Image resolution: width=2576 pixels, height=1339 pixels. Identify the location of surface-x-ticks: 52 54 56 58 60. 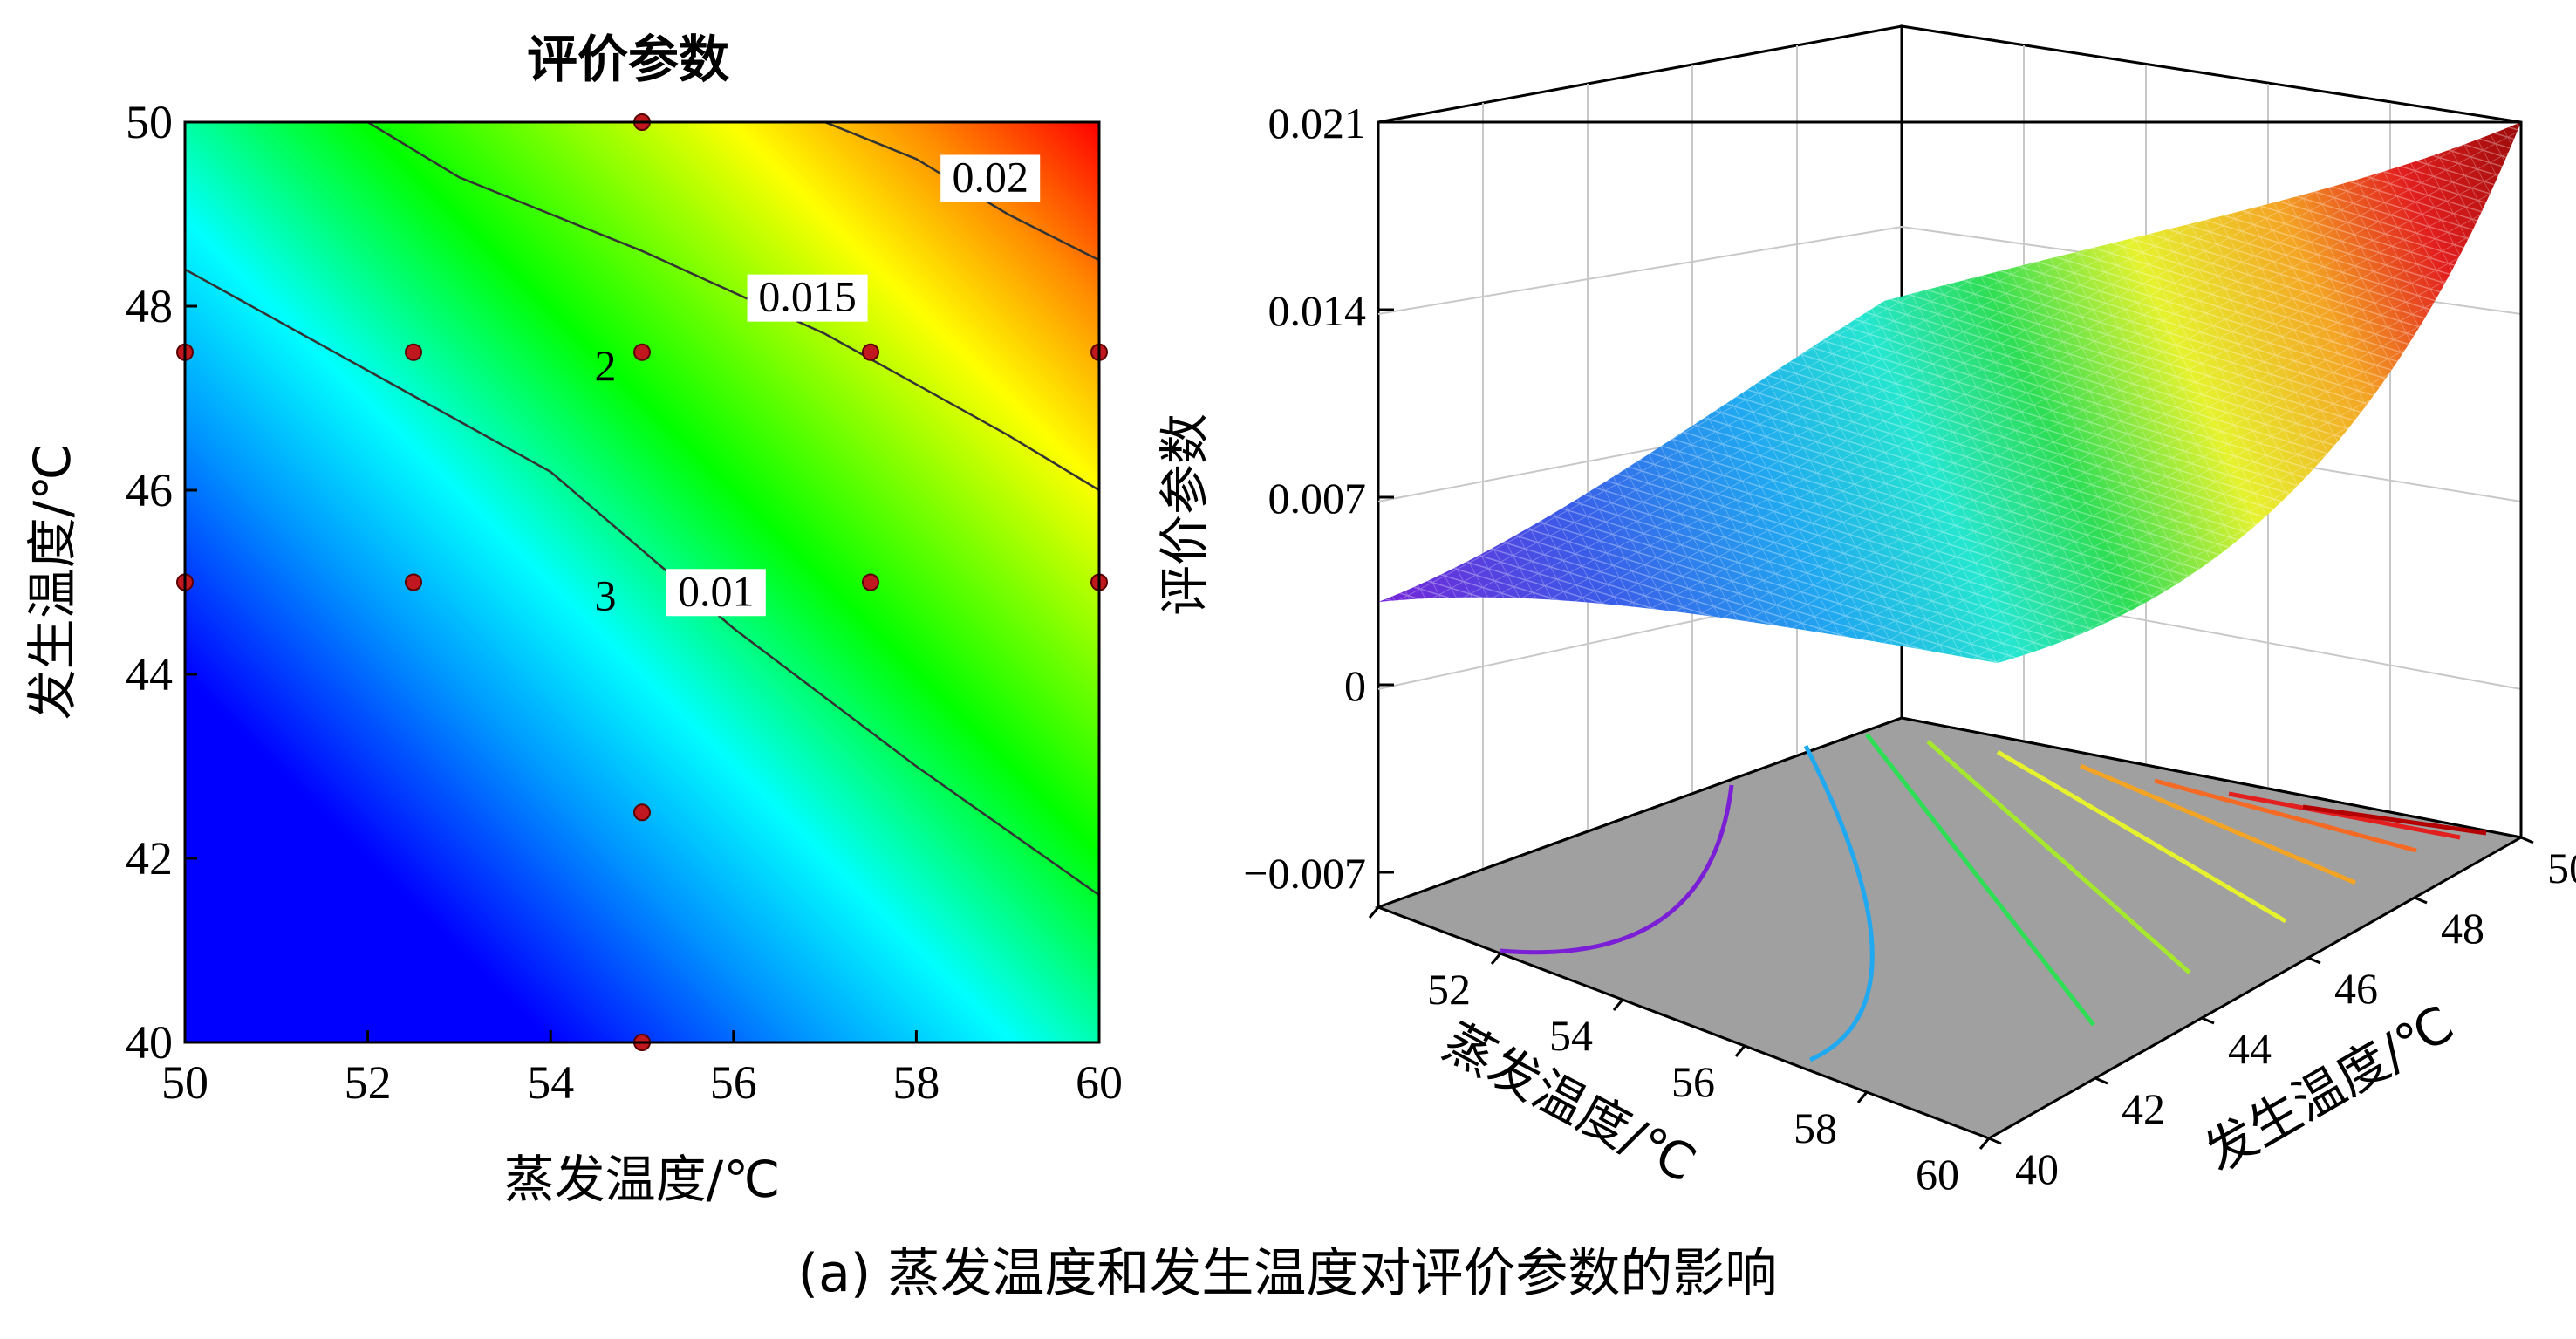
(1679, 1052).